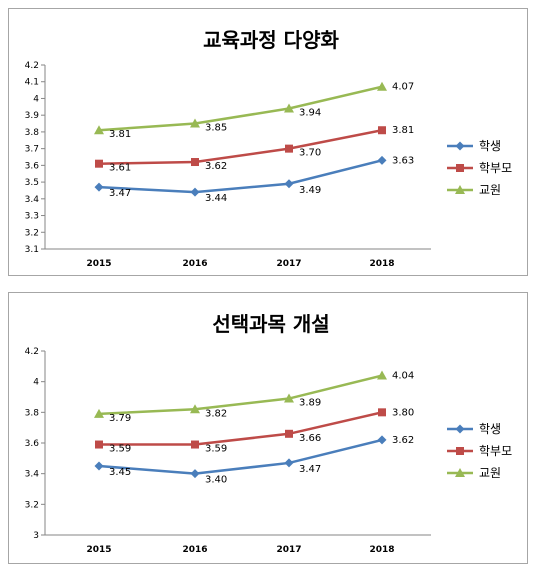 This screenshot has height=572, width=540. I want to click on chart-title: 교육과정 다양화, so click(271, 40).